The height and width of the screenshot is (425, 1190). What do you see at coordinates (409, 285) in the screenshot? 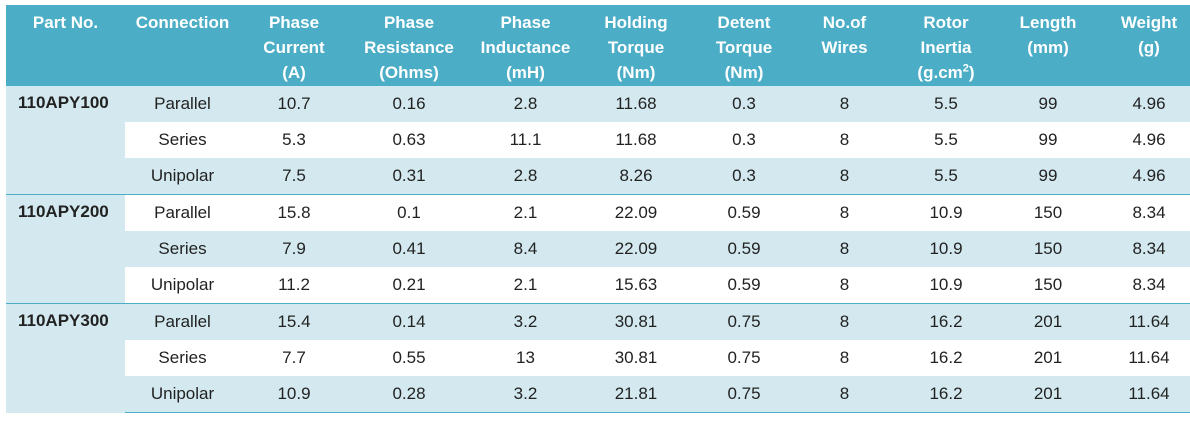
I see `cell-phase-resistance: 0.21` at bounding box center [409, 285].